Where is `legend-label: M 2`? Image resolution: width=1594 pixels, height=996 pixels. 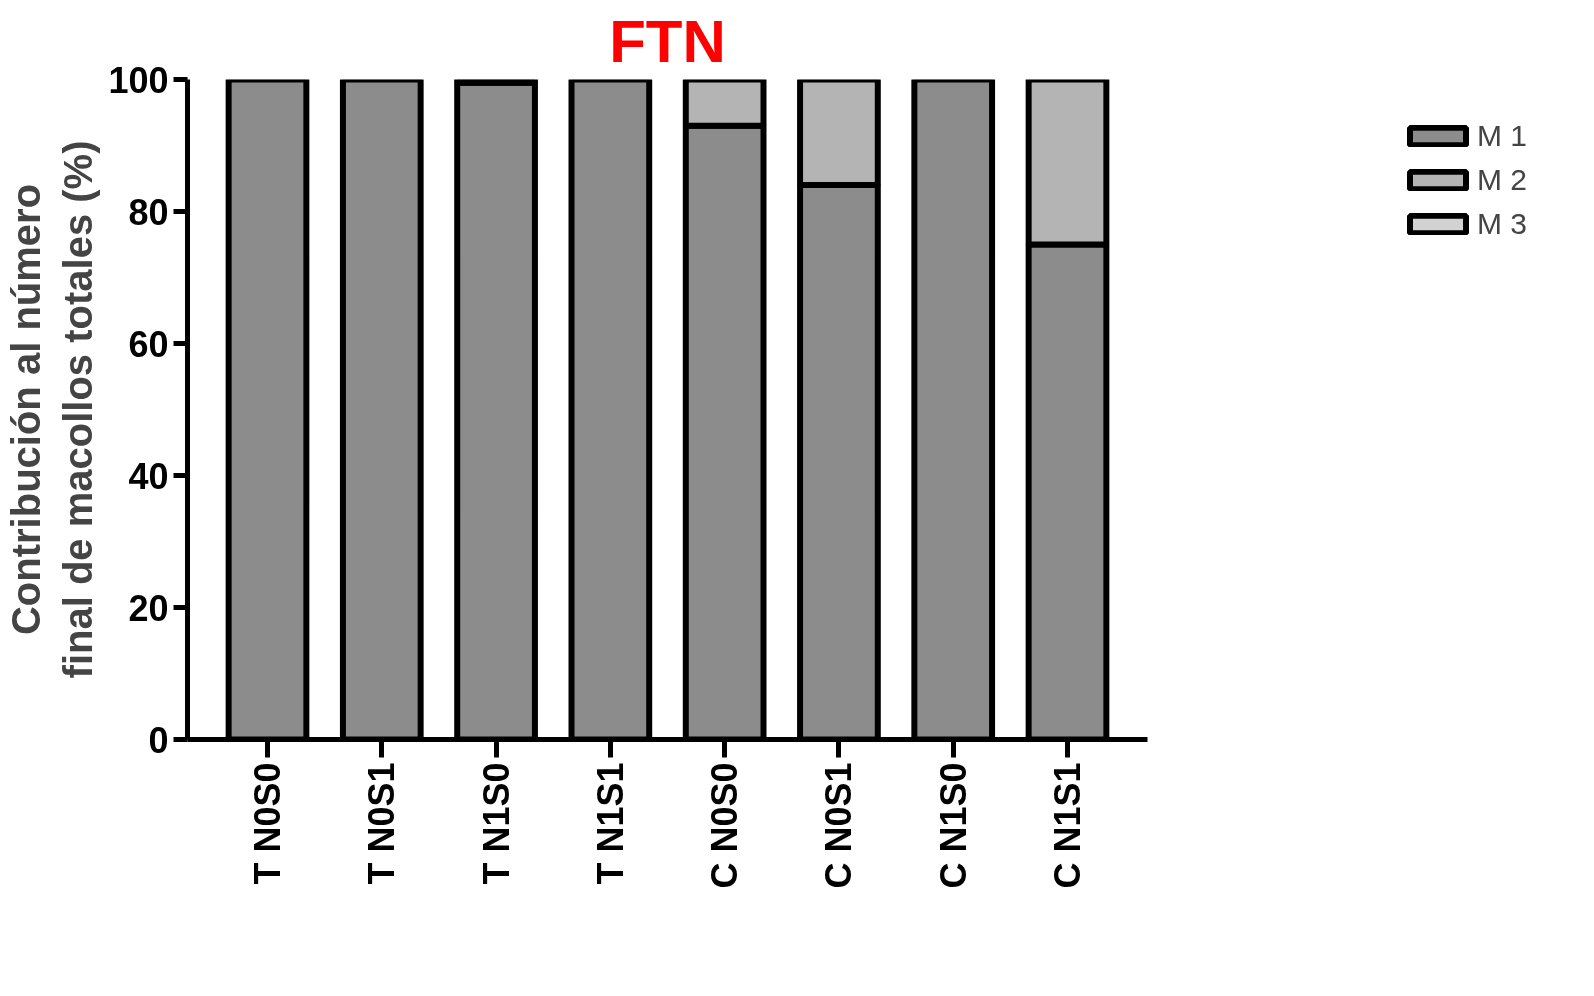
legend-label: M 2 is located at coordinates (1502, 180).